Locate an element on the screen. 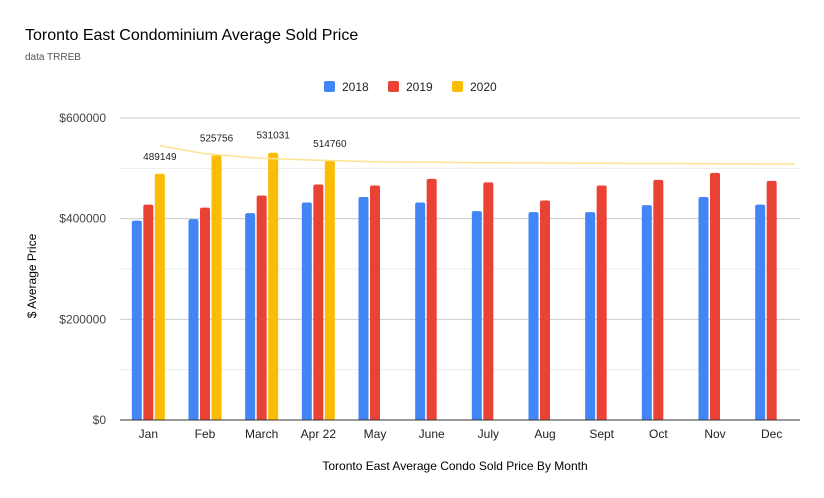  bar-2018-aug is located at coordinates (533, 316).